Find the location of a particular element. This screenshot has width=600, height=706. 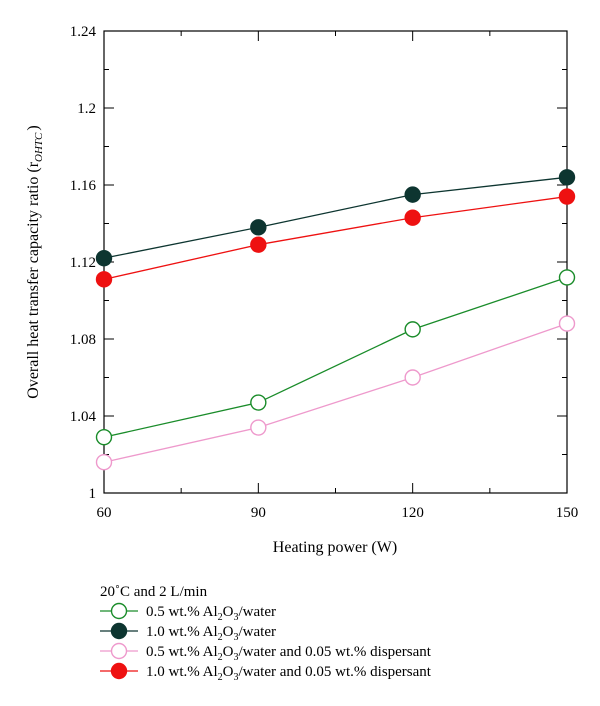

x-axis-title: Heating power (W) is located at coordinates (335, 547).